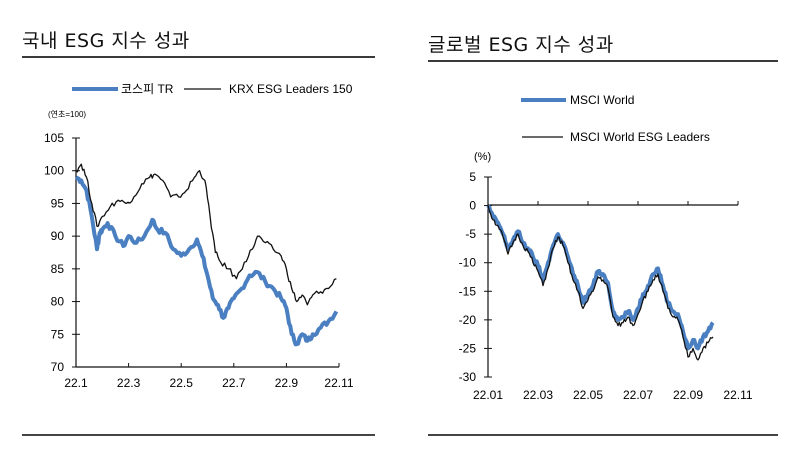 This screenshot has width=800, height=457. Describe the element at coordinates (58, 302) in the screenshot. I see `y-tick-label: 80` at that location.